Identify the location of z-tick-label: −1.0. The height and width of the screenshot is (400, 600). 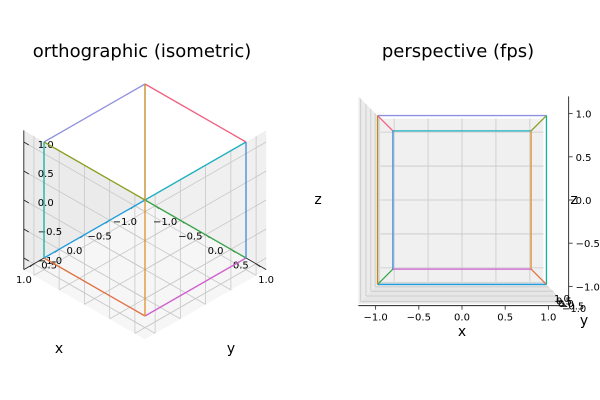
(588, 287).